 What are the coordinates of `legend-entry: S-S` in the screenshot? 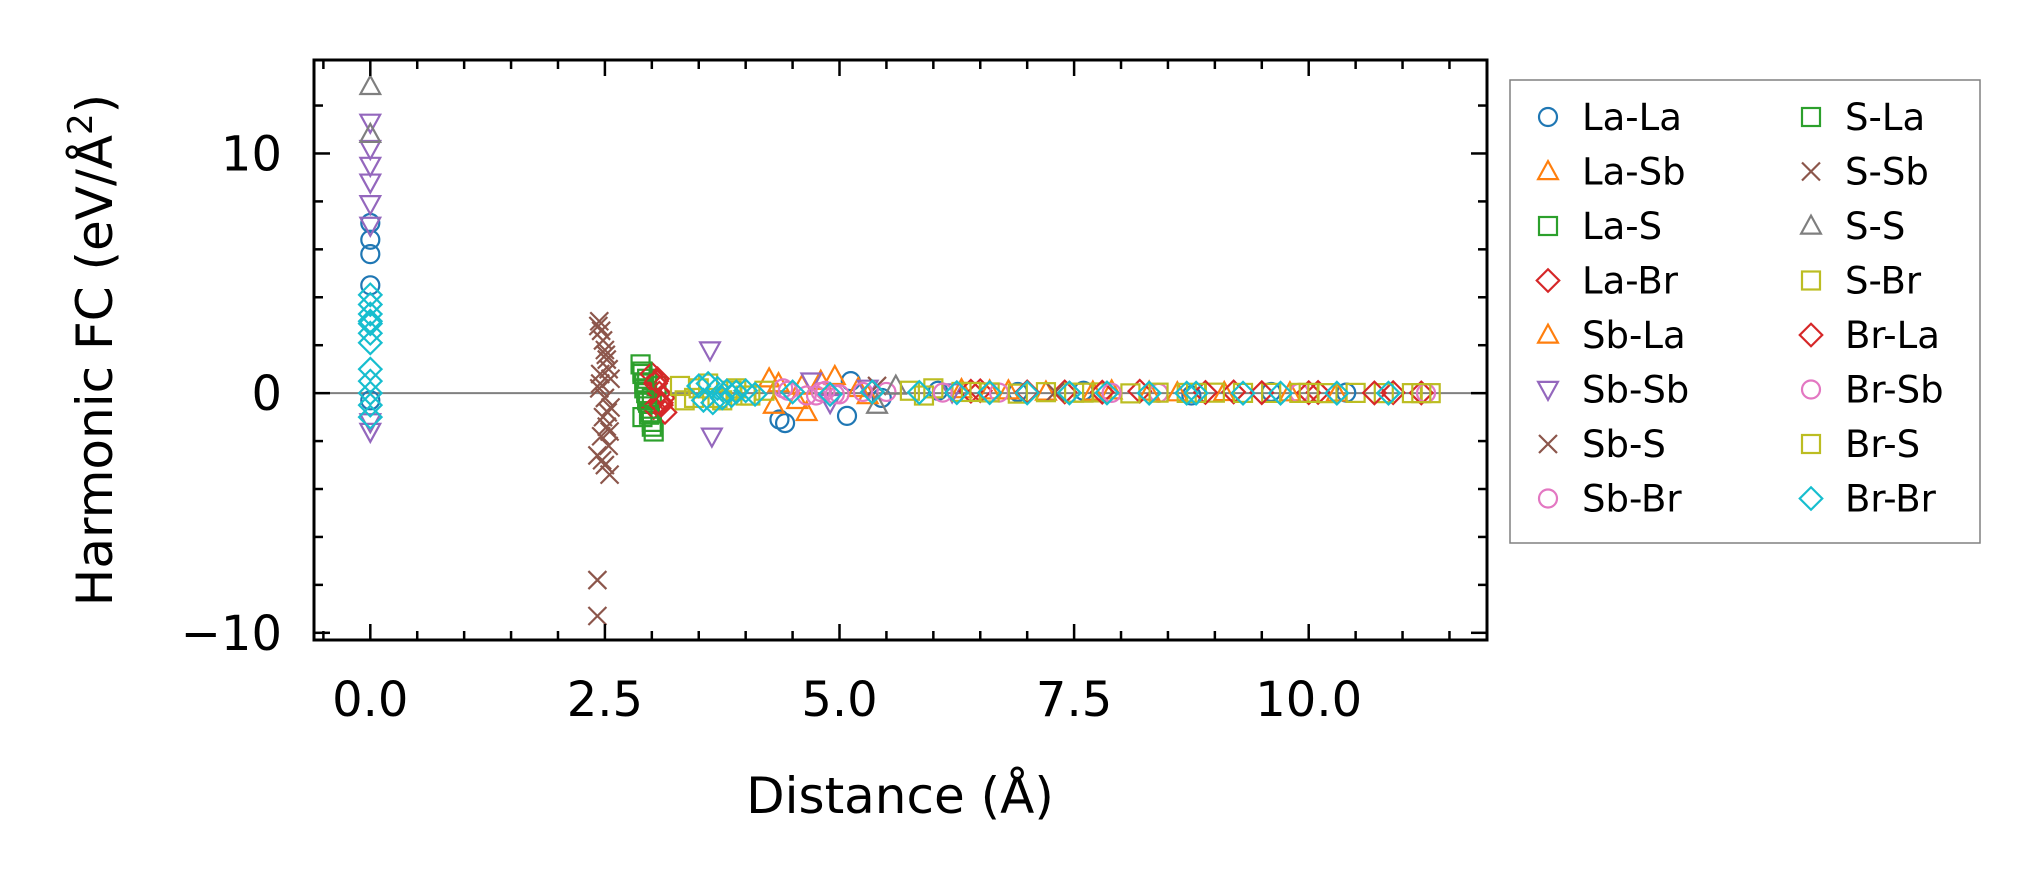 It's located at (1852, 226).